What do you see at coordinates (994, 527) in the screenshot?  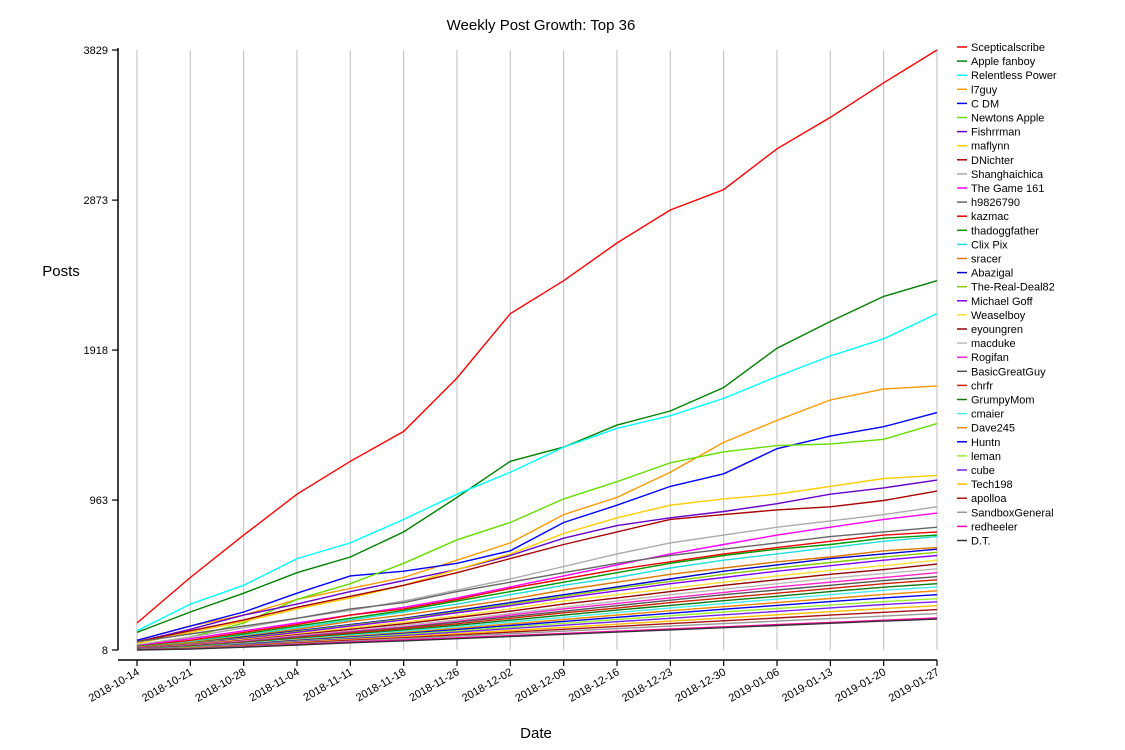 I see `legend-label: redheeler` at bounding box center [994, 527].